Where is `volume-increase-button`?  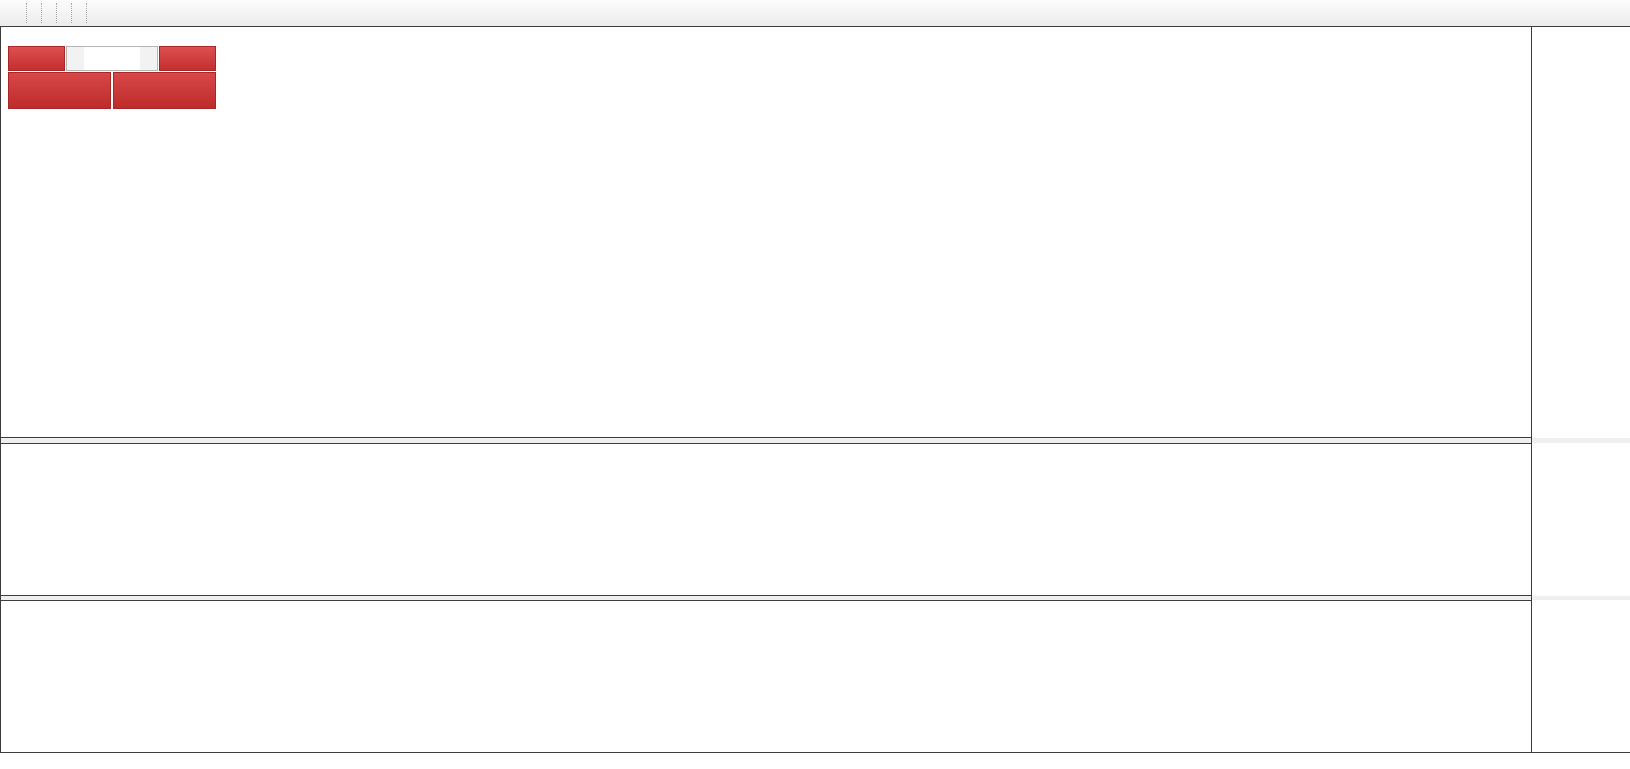 volume-increase-button is located at coordinates (148, 58).